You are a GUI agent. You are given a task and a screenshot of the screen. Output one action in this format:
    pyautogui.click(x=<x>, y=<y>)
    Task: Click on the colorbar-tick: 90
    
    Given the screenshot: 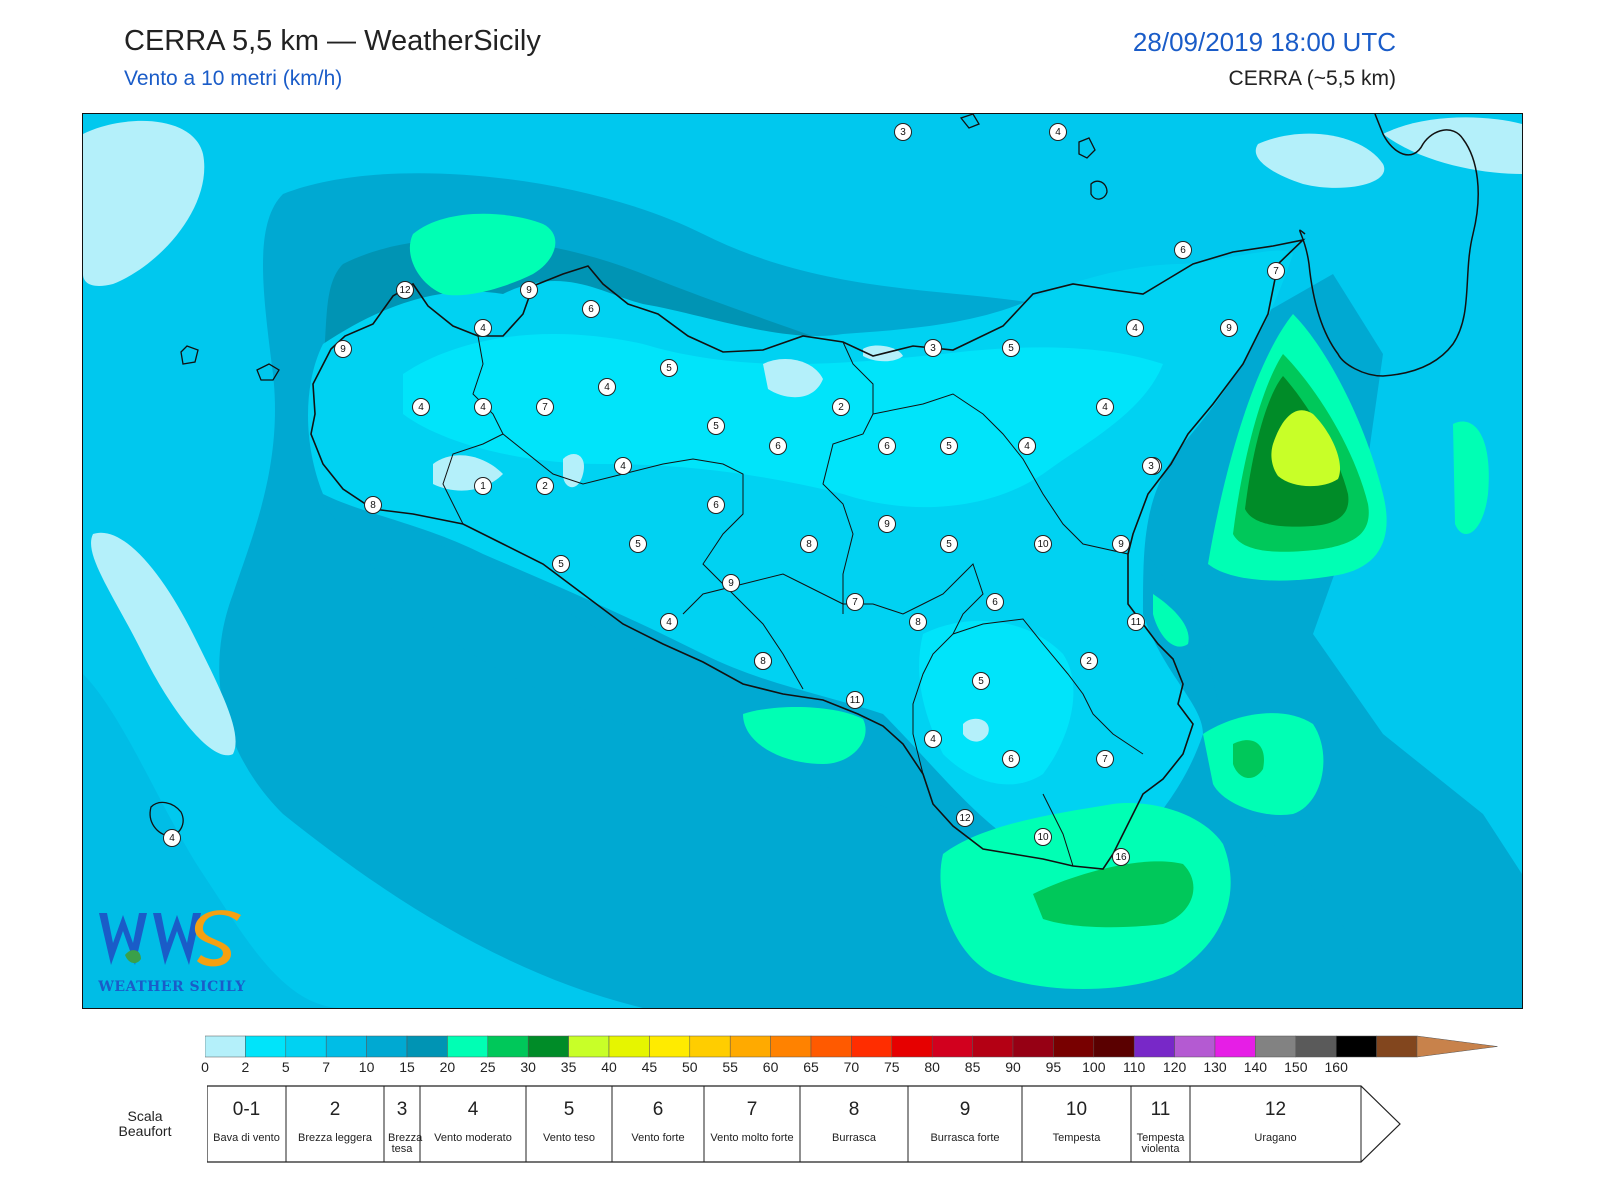 What is the action you would take?
    pyautogui.click(x=1013, y=1067)
    